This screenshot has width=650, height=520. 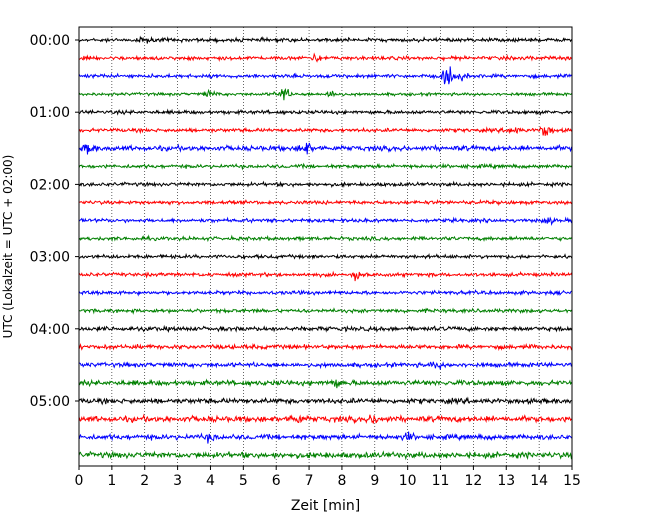 I want to click on x-axis: 0 1 2 3 4 5 6 7 8 9 10 11 12 13 14 15, so click(x=328, y=477).